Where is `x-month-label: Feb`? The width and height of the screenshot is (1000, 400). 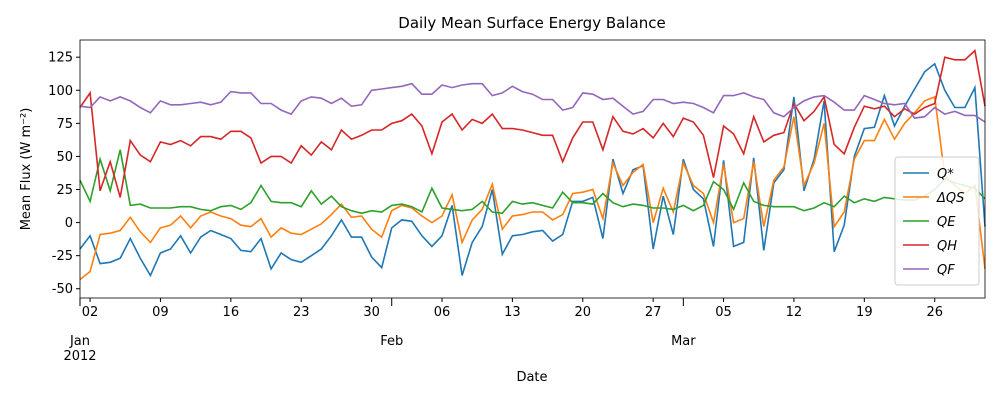 x-month-label: Feb is located at coordinates (392, 341).